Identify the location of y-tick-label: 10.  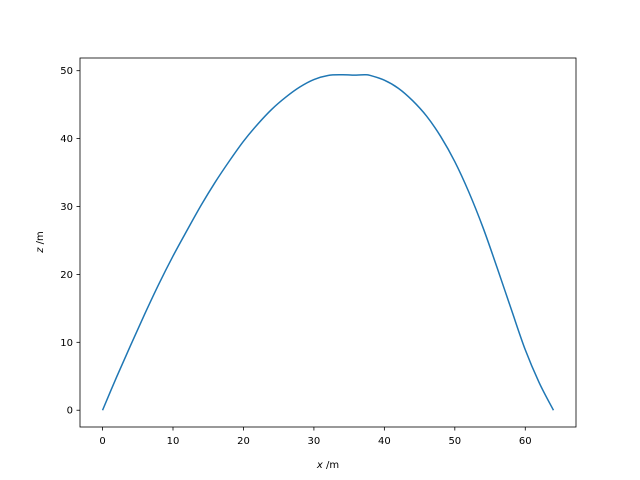
(66, 343).